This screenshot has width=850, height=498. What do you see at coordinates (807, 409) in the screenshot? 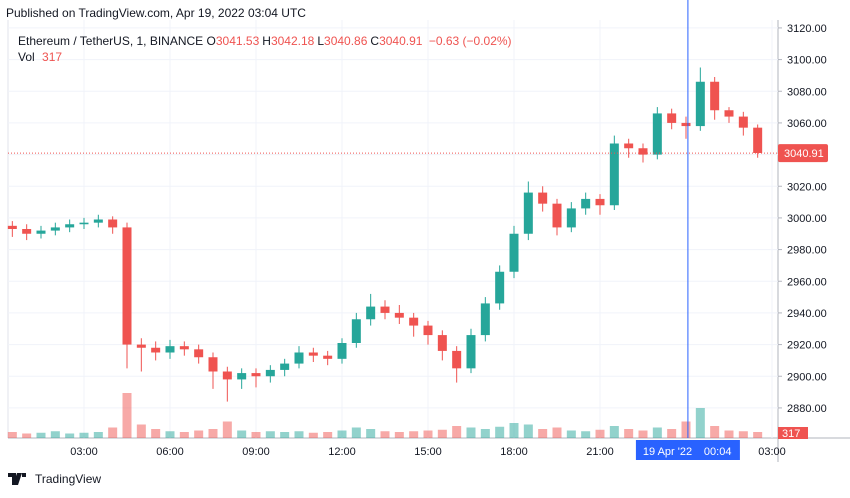
I see `y-tick-label: 2880.00` at bounding box center [807, 409].